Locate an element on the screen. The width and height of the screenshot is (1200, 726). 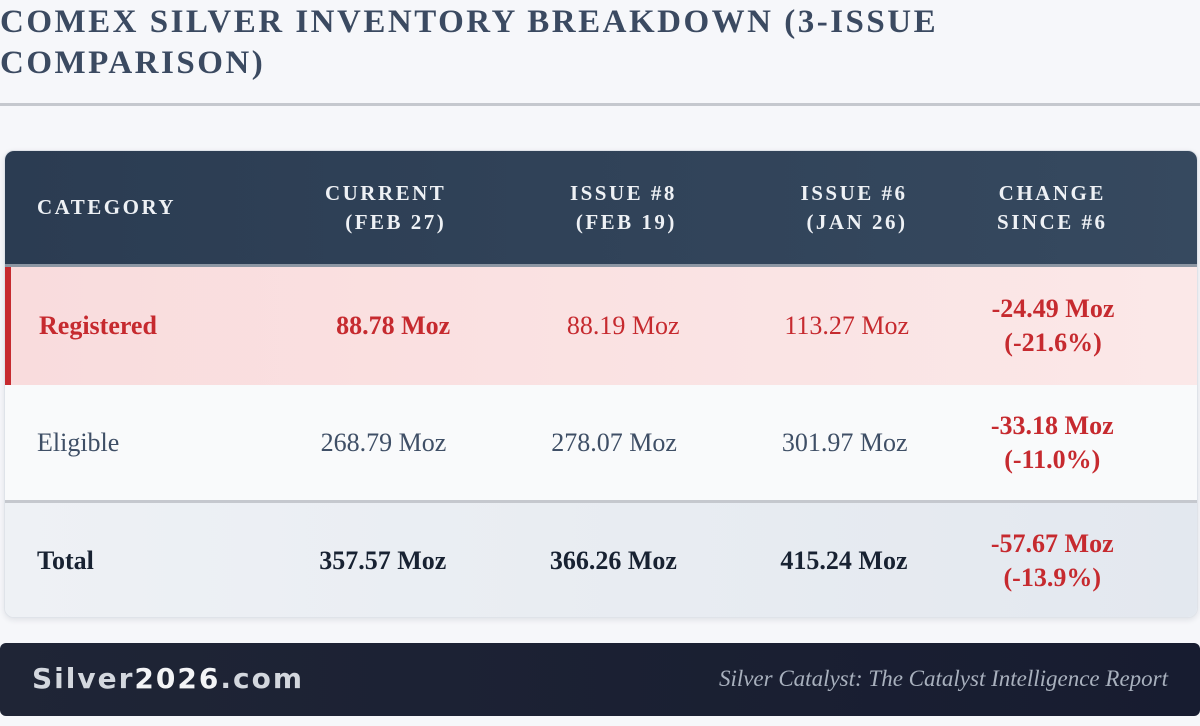
cell-issue-8: 88.19 Moz is located at coordinates (565, 326).